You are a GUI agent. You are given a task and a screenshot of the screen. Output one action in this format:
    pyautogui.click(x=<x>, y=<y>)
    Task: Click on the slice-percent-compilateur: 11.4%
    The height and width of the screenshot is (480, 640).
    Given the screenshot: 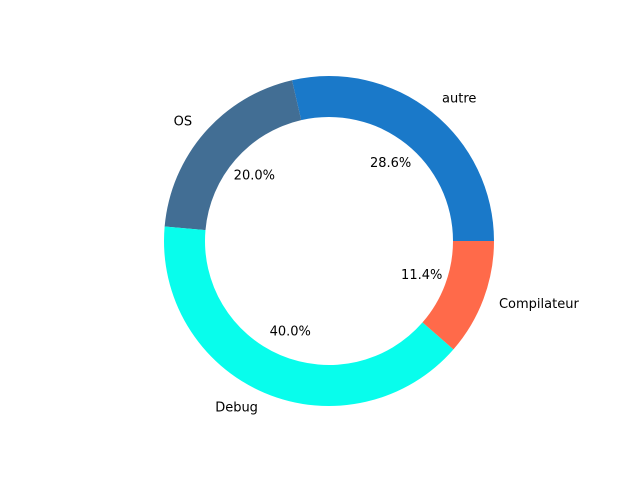 What is the action you would take?
    pyautogui.click(x=421, y=275)
    